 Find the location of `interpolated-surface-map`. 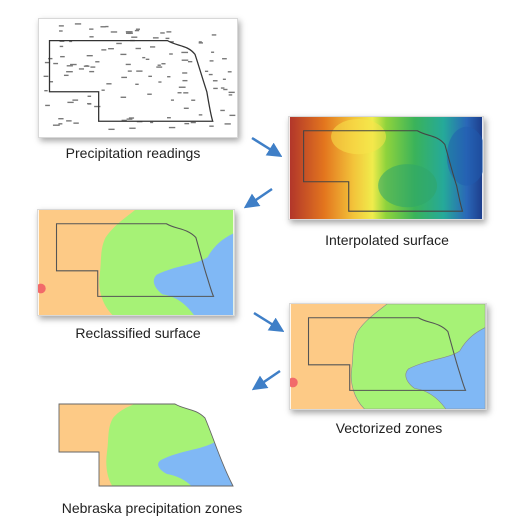

interpolated-surface-map is located at coordinates (386, 168).